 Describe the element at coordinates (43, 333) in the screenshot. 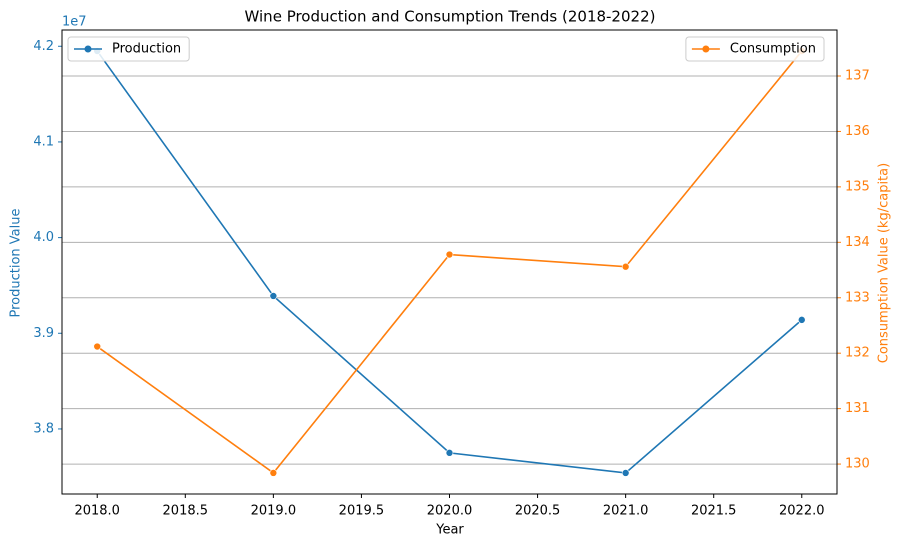

I see `y-tick-label: 3.9` at that location.